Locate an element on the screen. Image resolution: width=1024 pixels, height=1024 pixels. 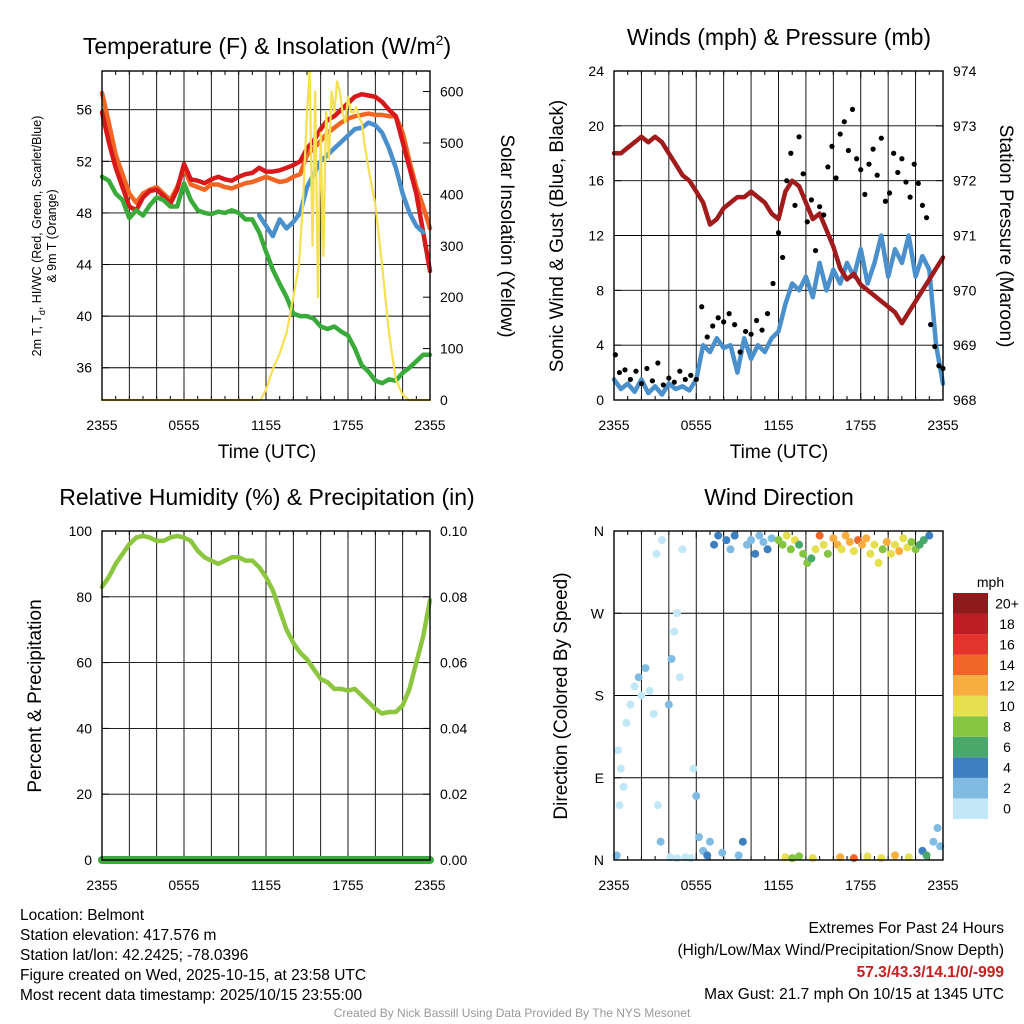
winds-ytick-label: 16 is located at coordinates (596, 181).